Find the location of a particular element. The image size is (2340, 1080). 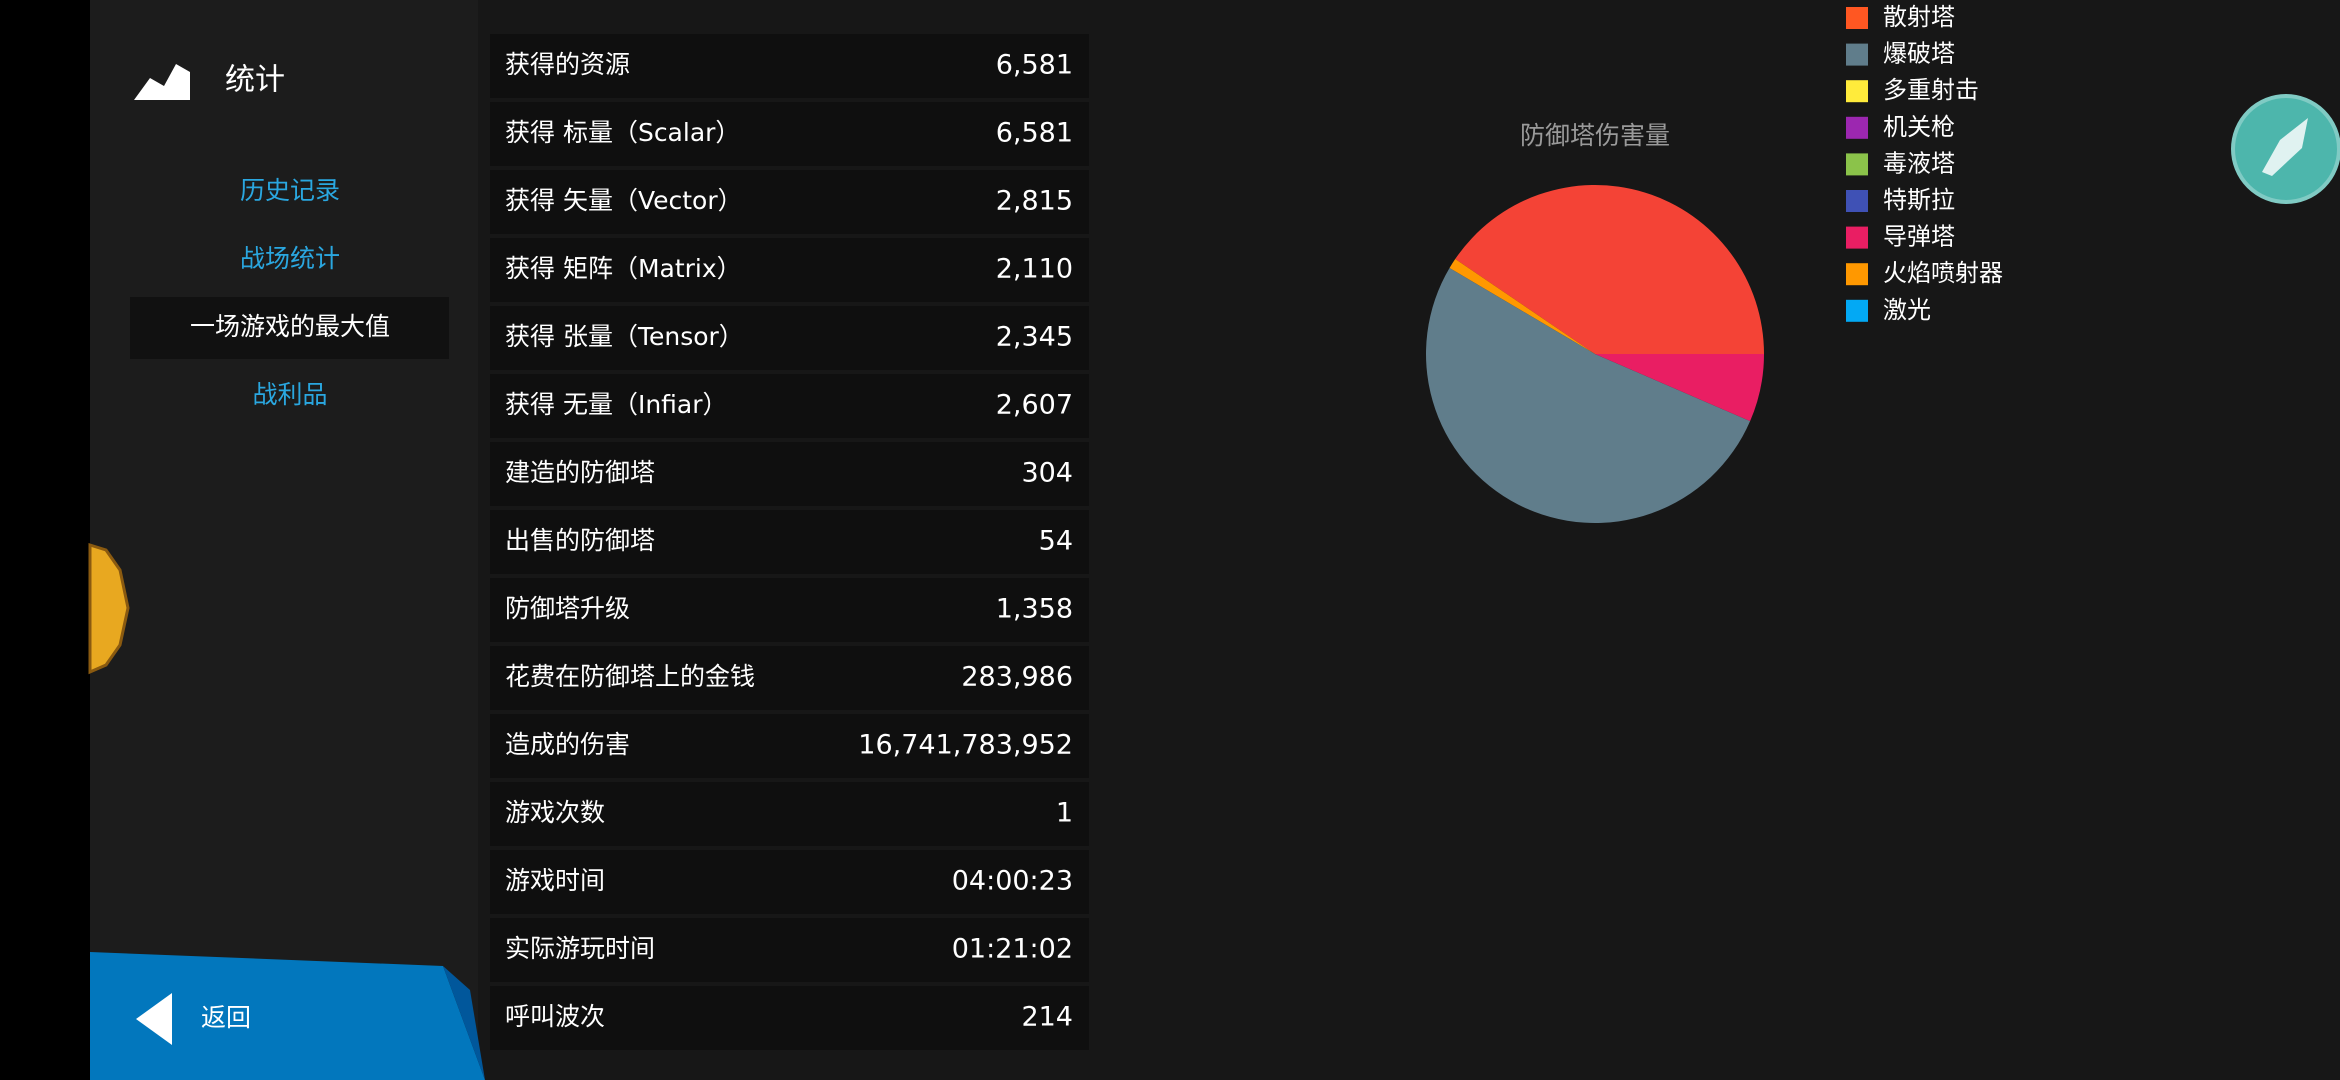

back-button-shade is located at coordinates (464, 1023).